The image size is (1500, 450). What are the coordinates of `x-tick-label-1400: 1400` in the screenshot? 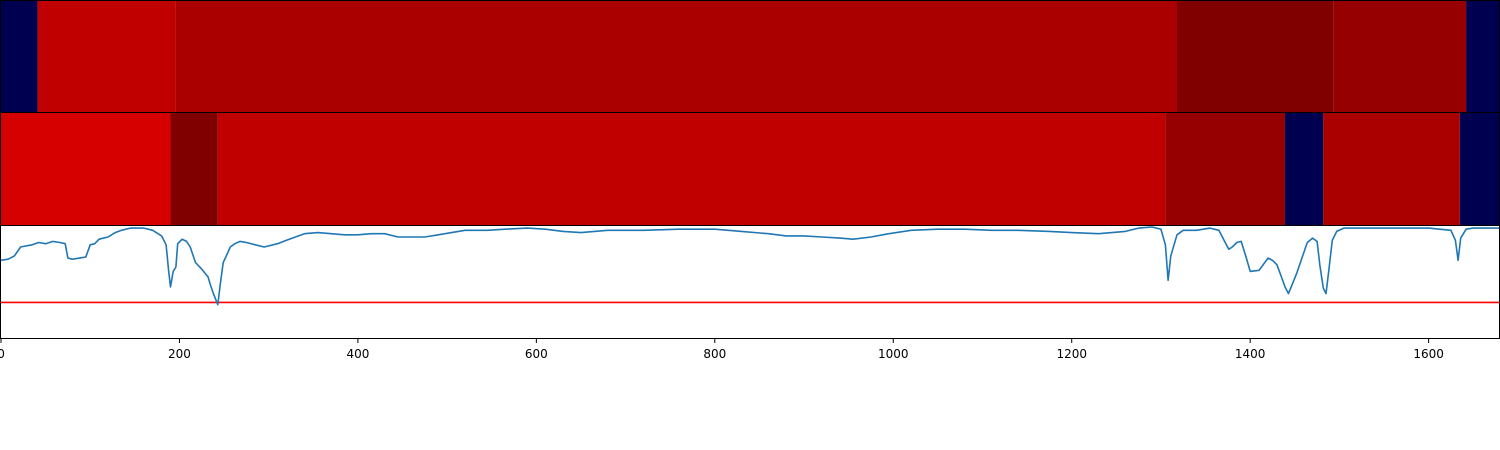 It's located at (1250, 354).